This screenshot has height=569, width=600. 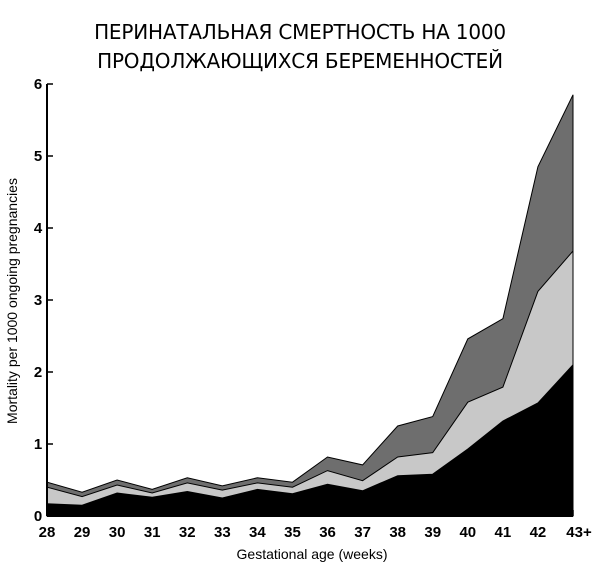 What do you see at coordinates (538, 532) in the screenshot?
I see `x-tick-label: 42` at bounding box center [538, 532].